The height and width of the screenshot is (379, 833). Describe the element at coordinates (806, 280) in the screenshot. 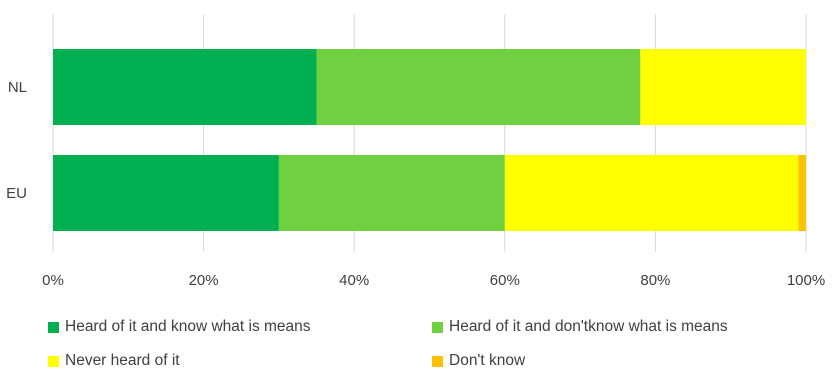

I see `x-tick-label: 100%` at that location.